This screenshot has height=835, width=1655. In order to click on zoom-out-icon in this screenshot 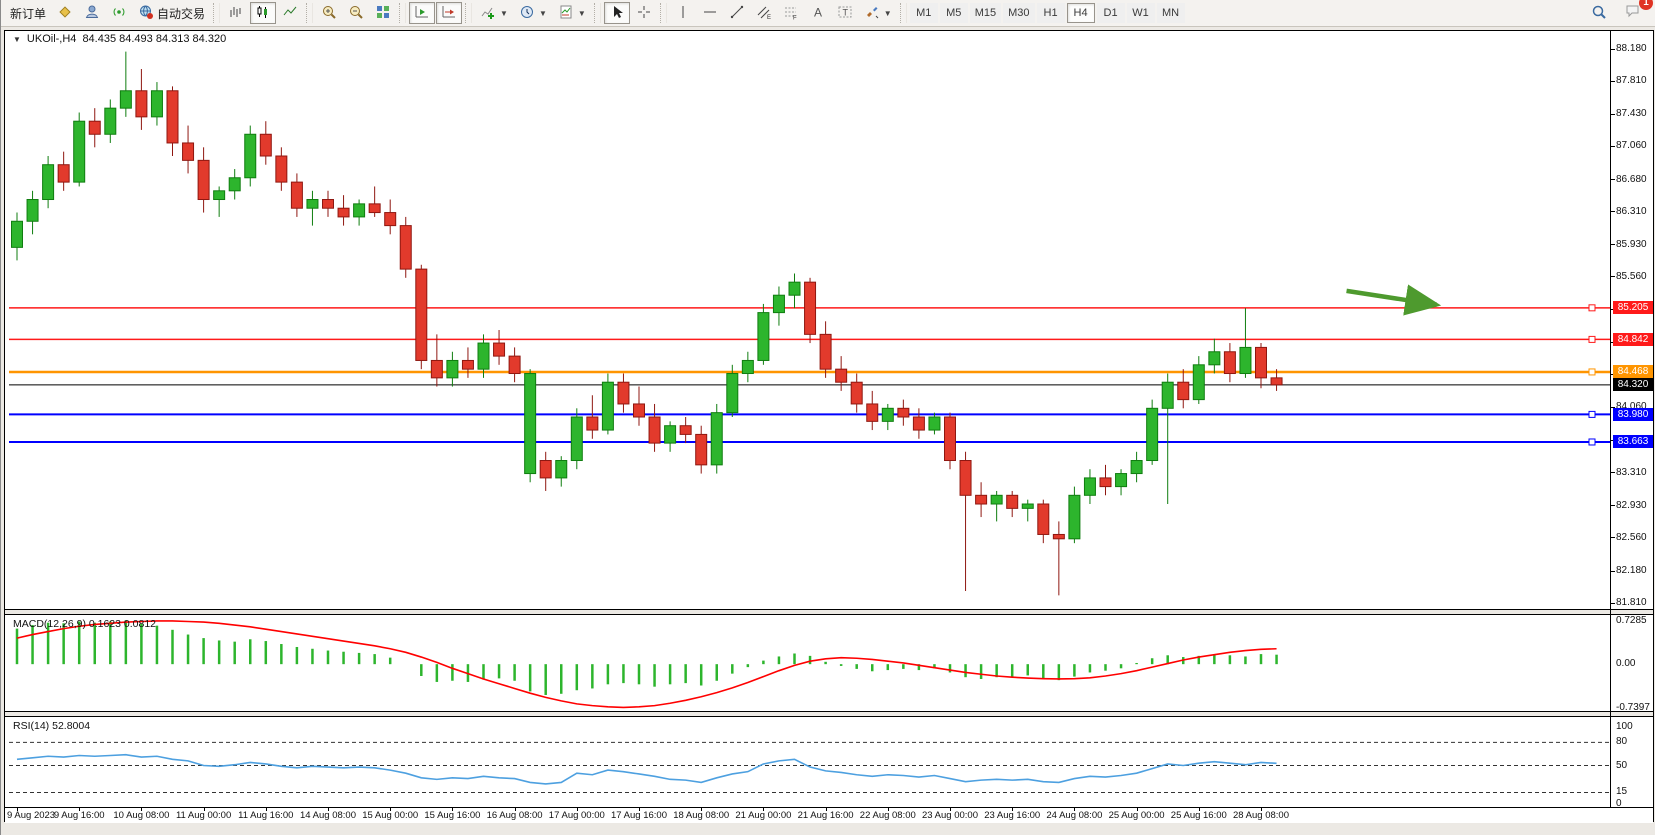, I will do `click(356, 13)`.